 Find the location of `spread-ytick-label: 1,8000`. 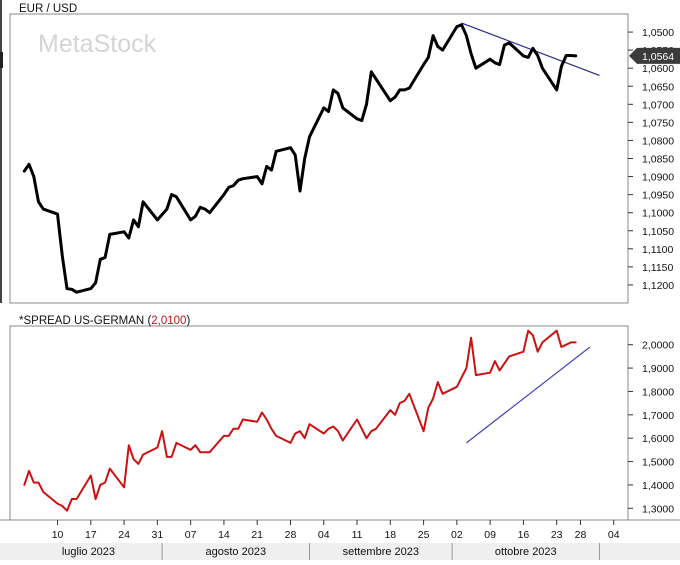

spread-ytick-label: 1,8000 is located at coordinates (658, 392).